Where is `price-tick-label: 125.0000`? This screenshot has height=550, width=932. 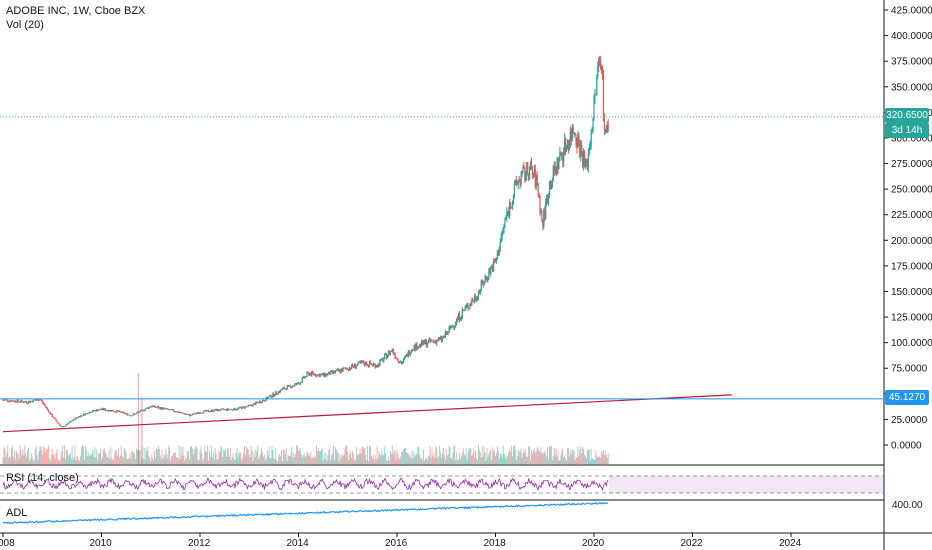 price-tick-label: 125.0000 is located at coordinates (911, 318).